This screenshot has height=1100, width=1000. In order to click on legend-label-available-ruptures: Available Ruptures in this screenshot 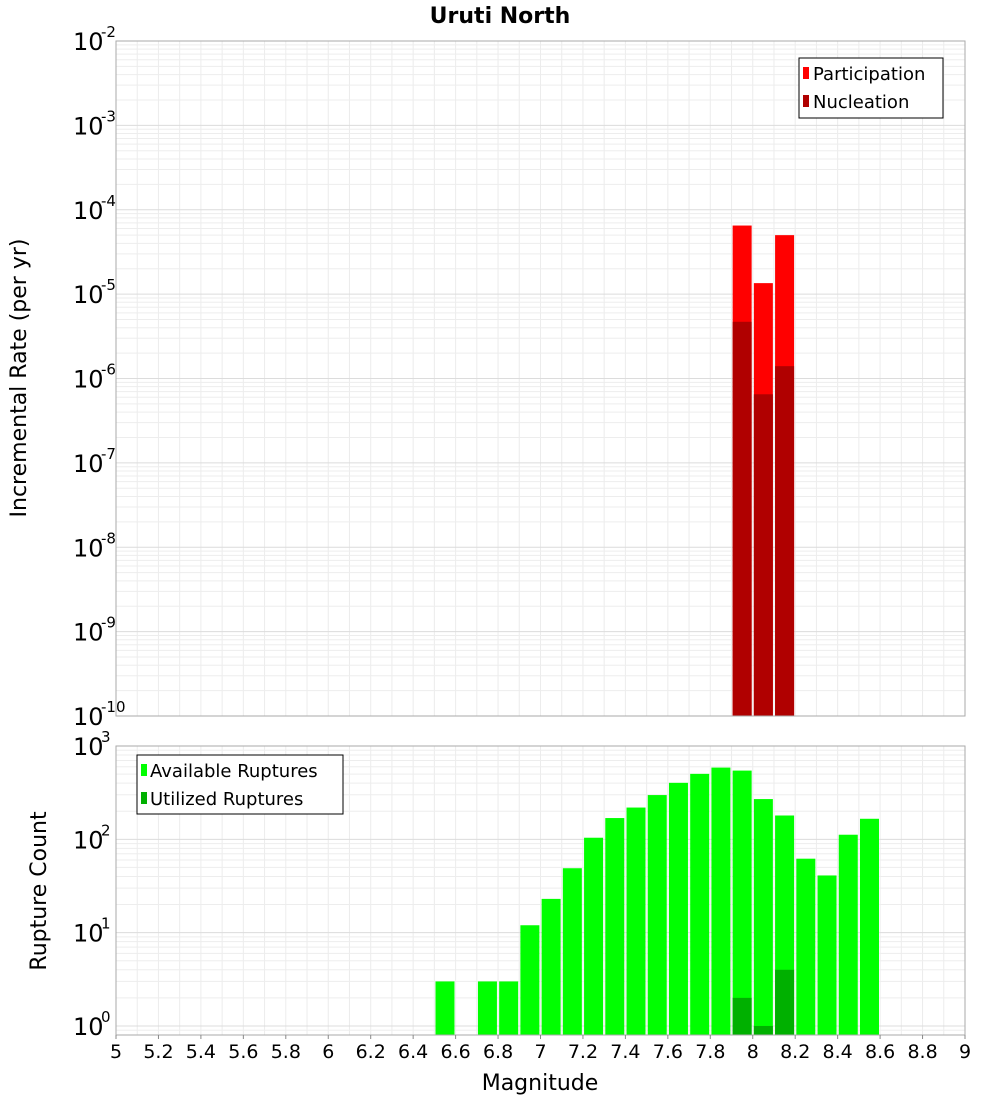, I will do `click(234, 771)`.